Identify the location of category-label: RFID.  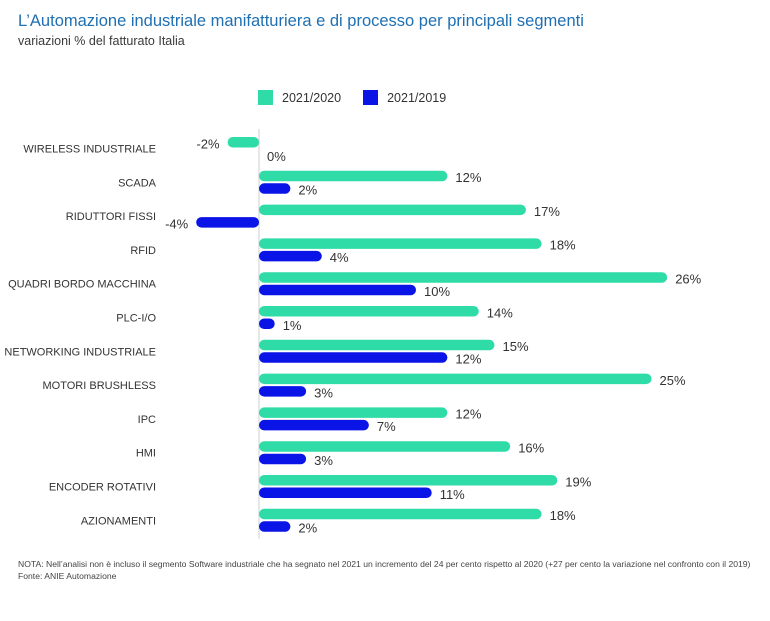
(143, 251).